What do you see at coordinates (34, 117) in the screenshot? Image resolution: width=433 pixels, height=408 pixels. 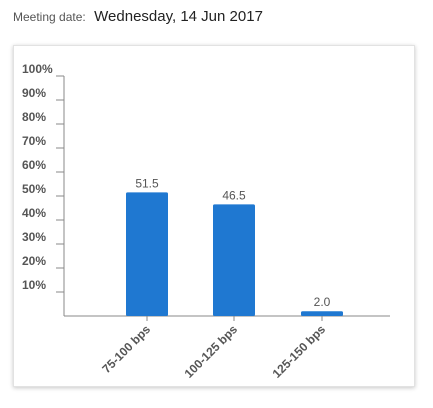 I see `y-tick-label: 80%` at bounding box center [34, 117].